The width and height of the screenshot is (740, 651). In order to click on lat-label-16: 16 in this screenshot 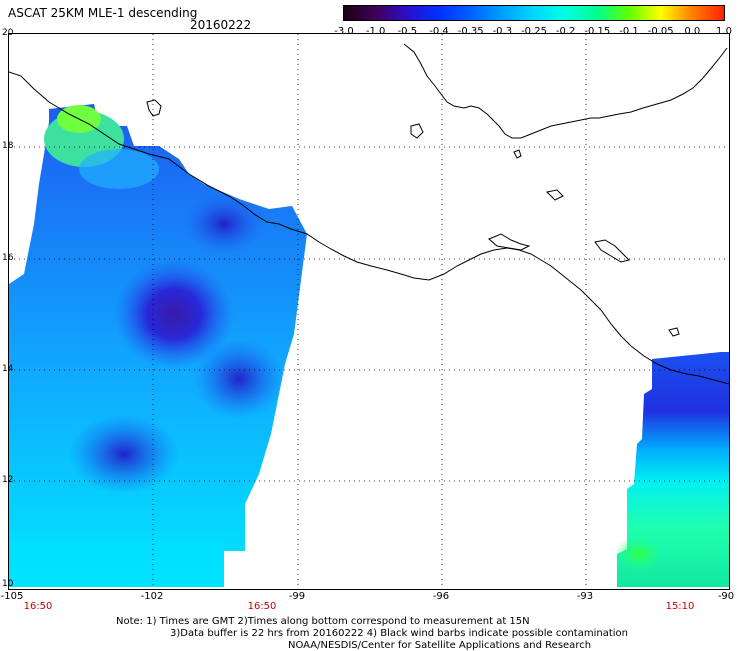, I will do `click(8, 258)`.